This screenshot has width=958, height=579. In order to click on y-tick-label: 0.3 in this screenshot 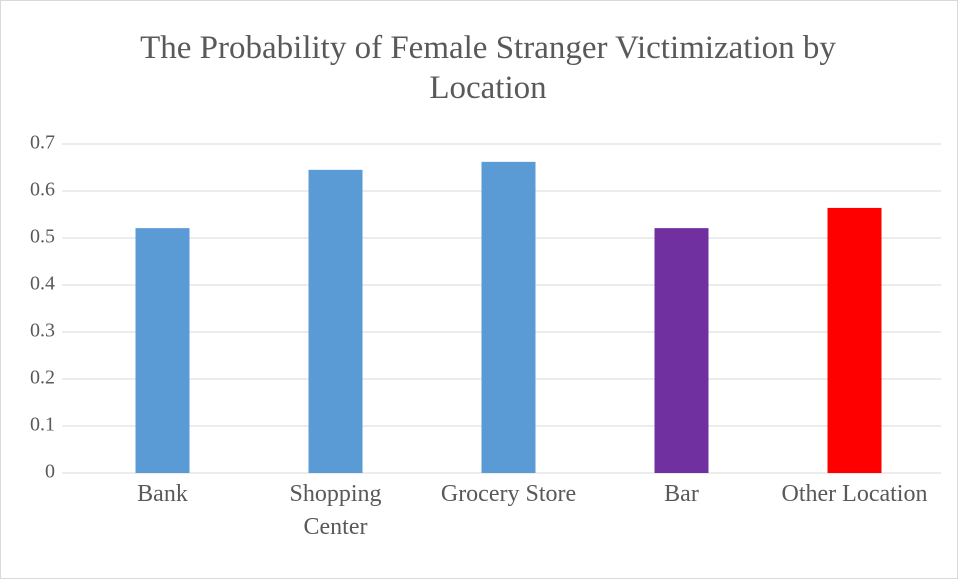, I will do `click(42, 331)`.